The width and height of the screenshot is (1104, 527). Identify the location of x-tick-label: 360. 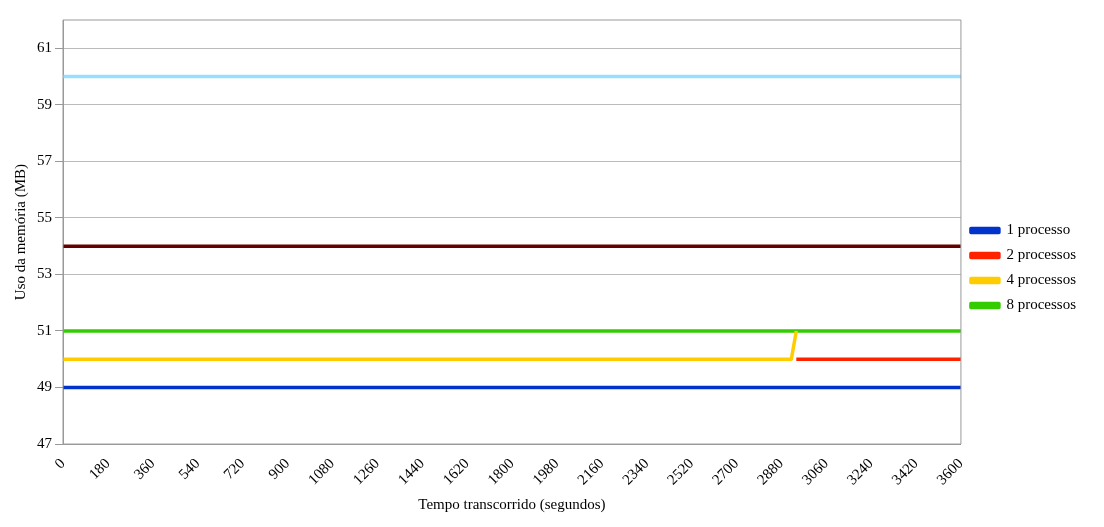
(144, 469).